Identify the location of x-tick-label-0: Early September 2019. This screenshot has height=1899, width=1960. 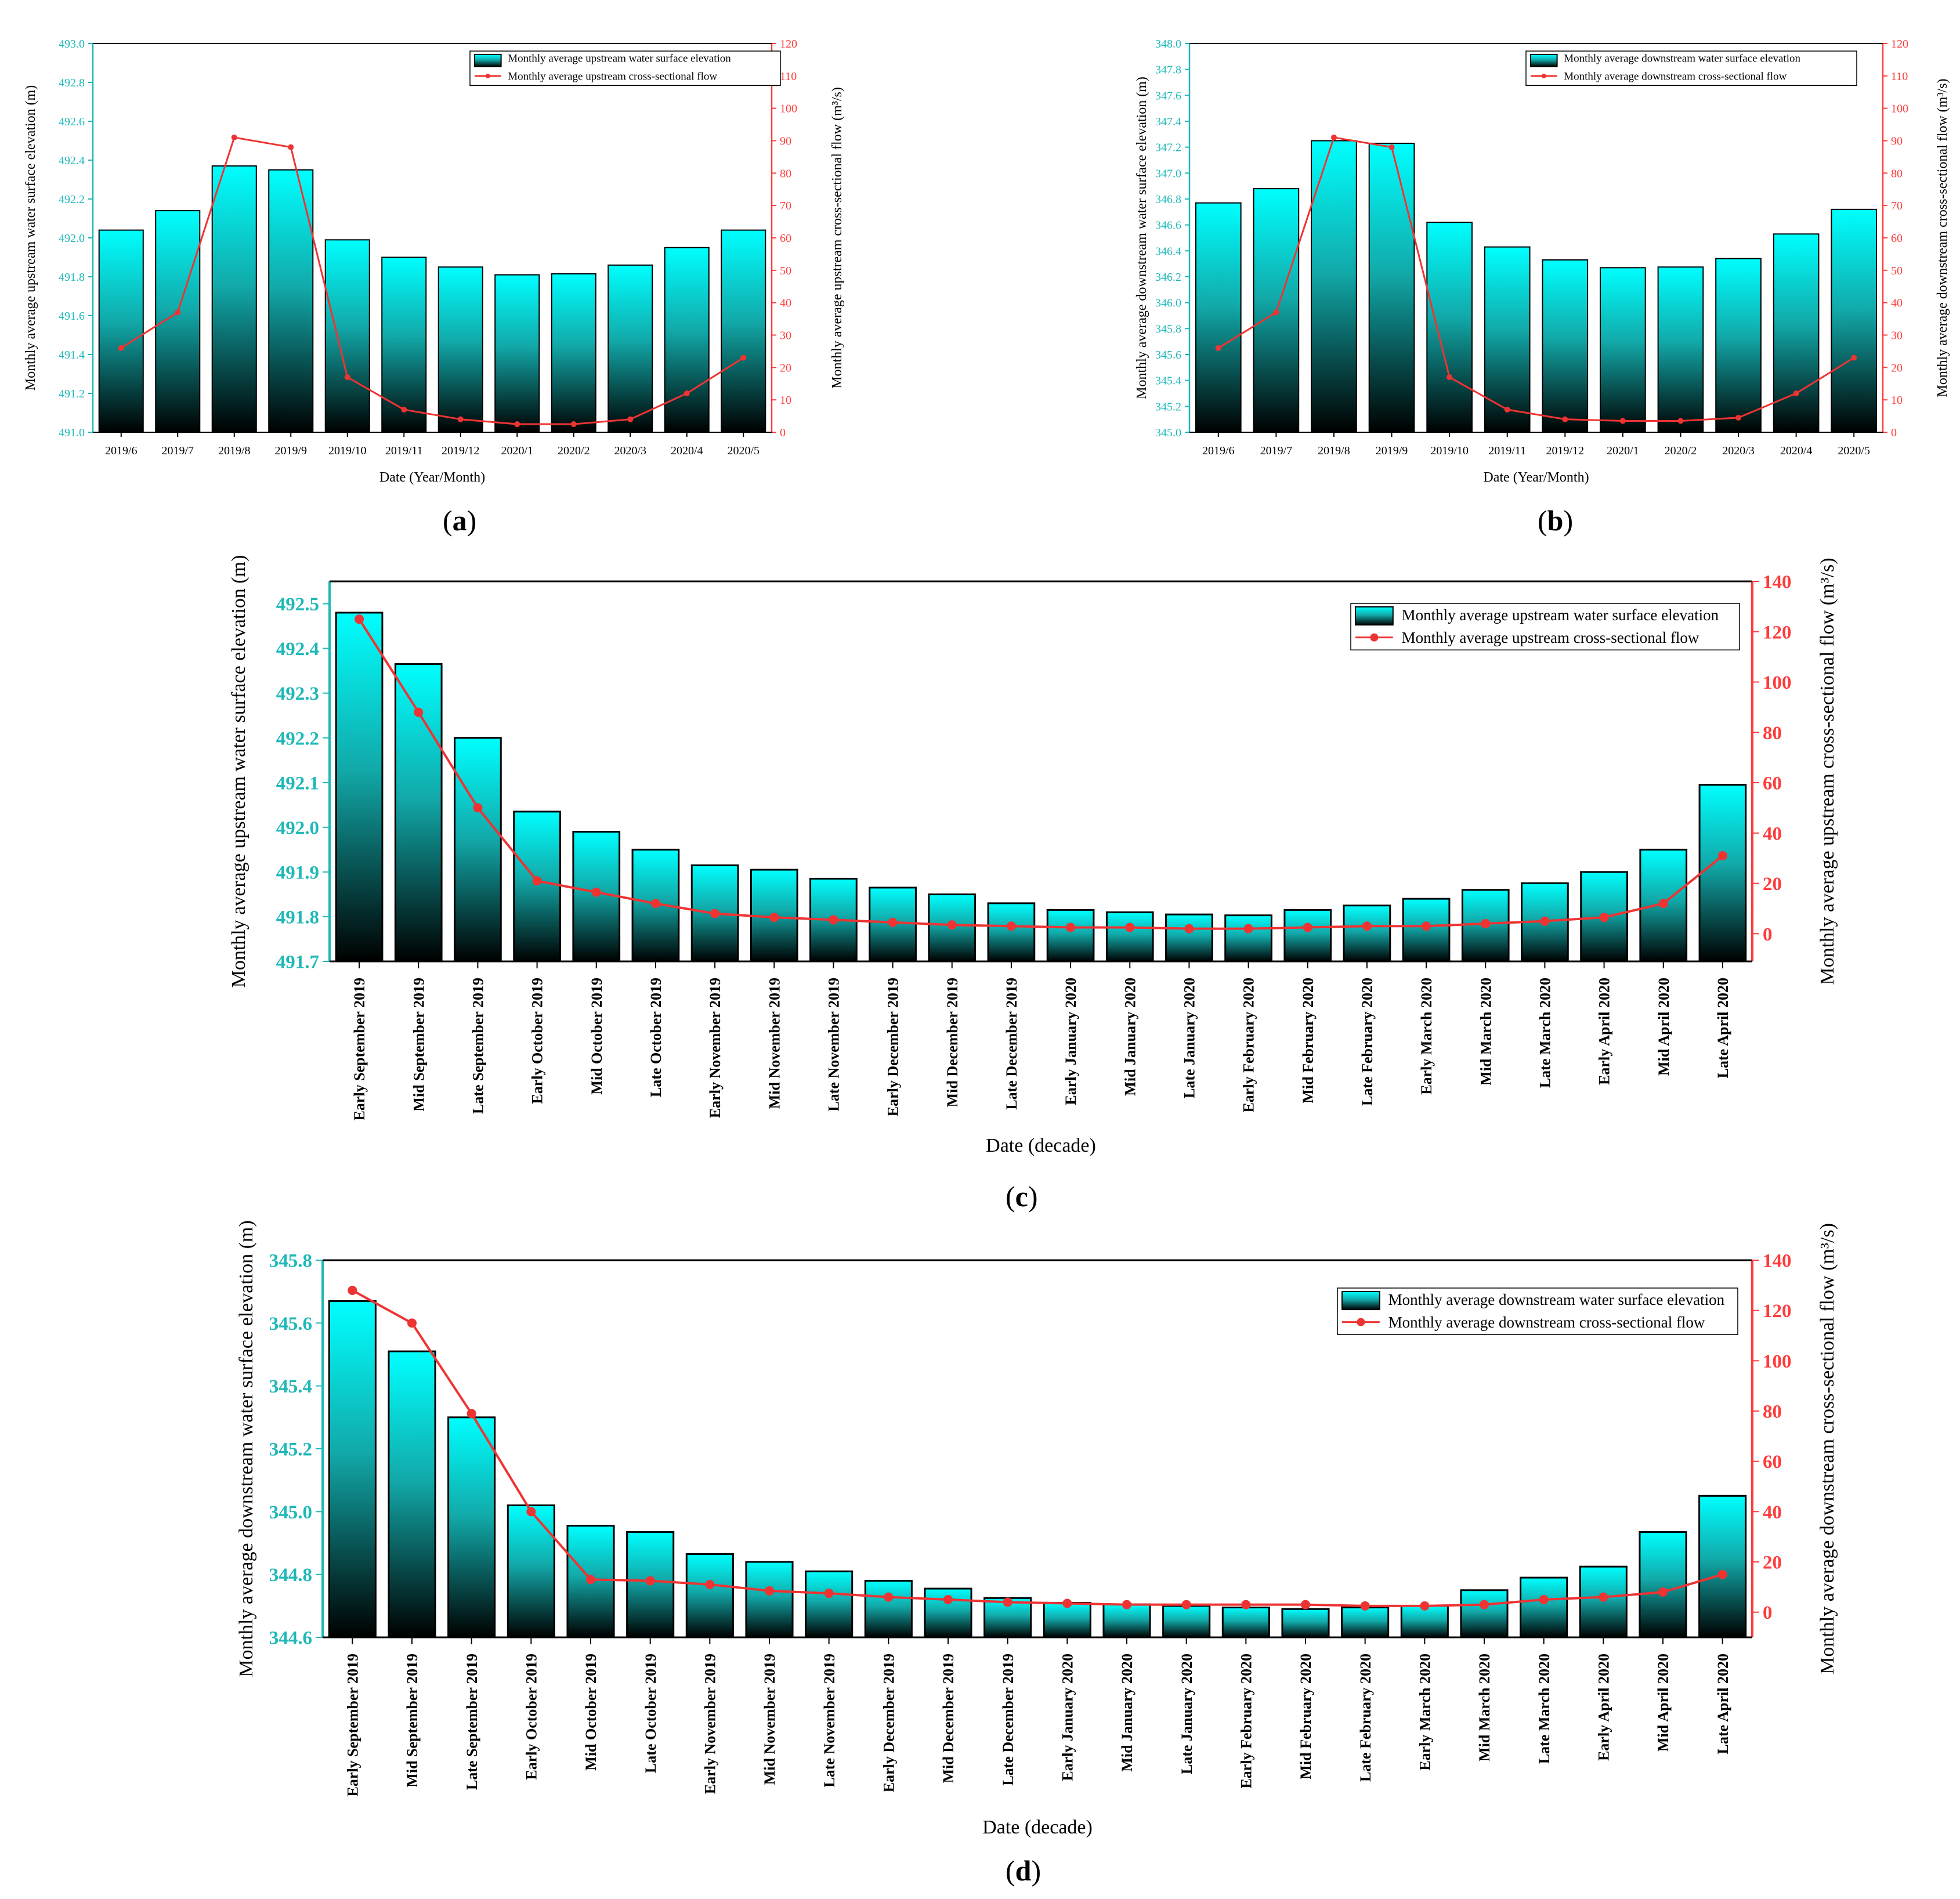
(359, 1049).